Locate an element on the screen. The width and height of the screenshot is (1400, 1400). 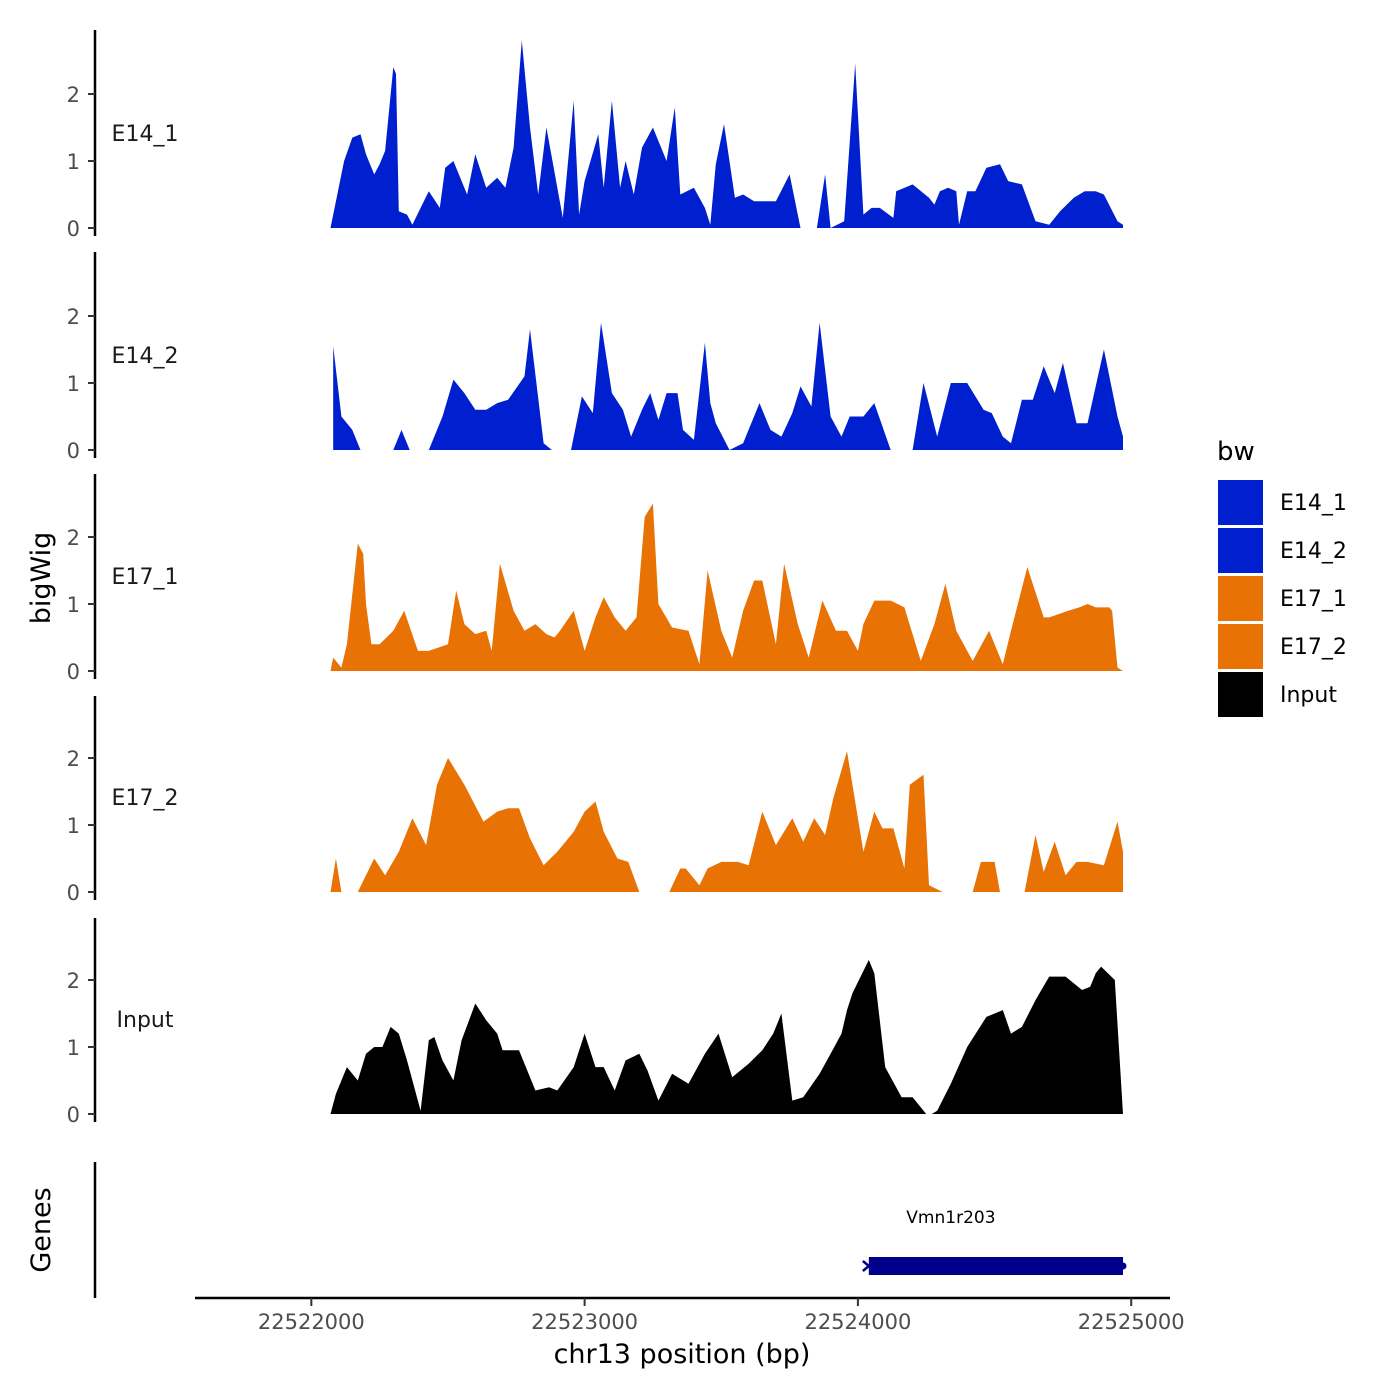
legend-items: E14_1 E14_2 E17_1 E17_2 Input is located at coordinates (1282, 598).